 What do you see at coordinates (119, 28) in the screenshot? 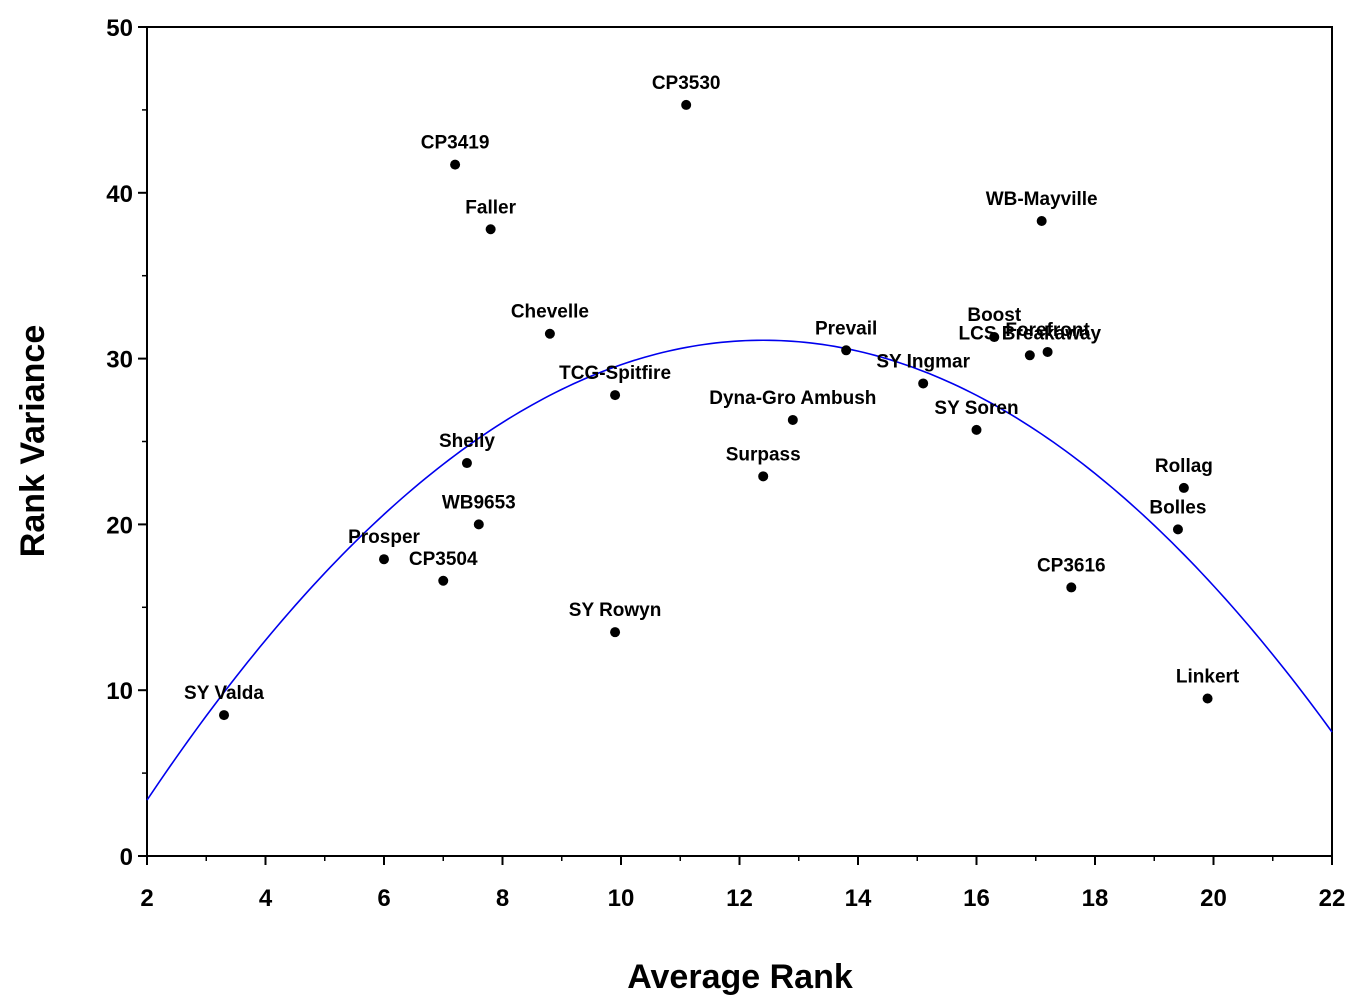
I see `y-tick-label: 50` at bounding box center [119, 28].